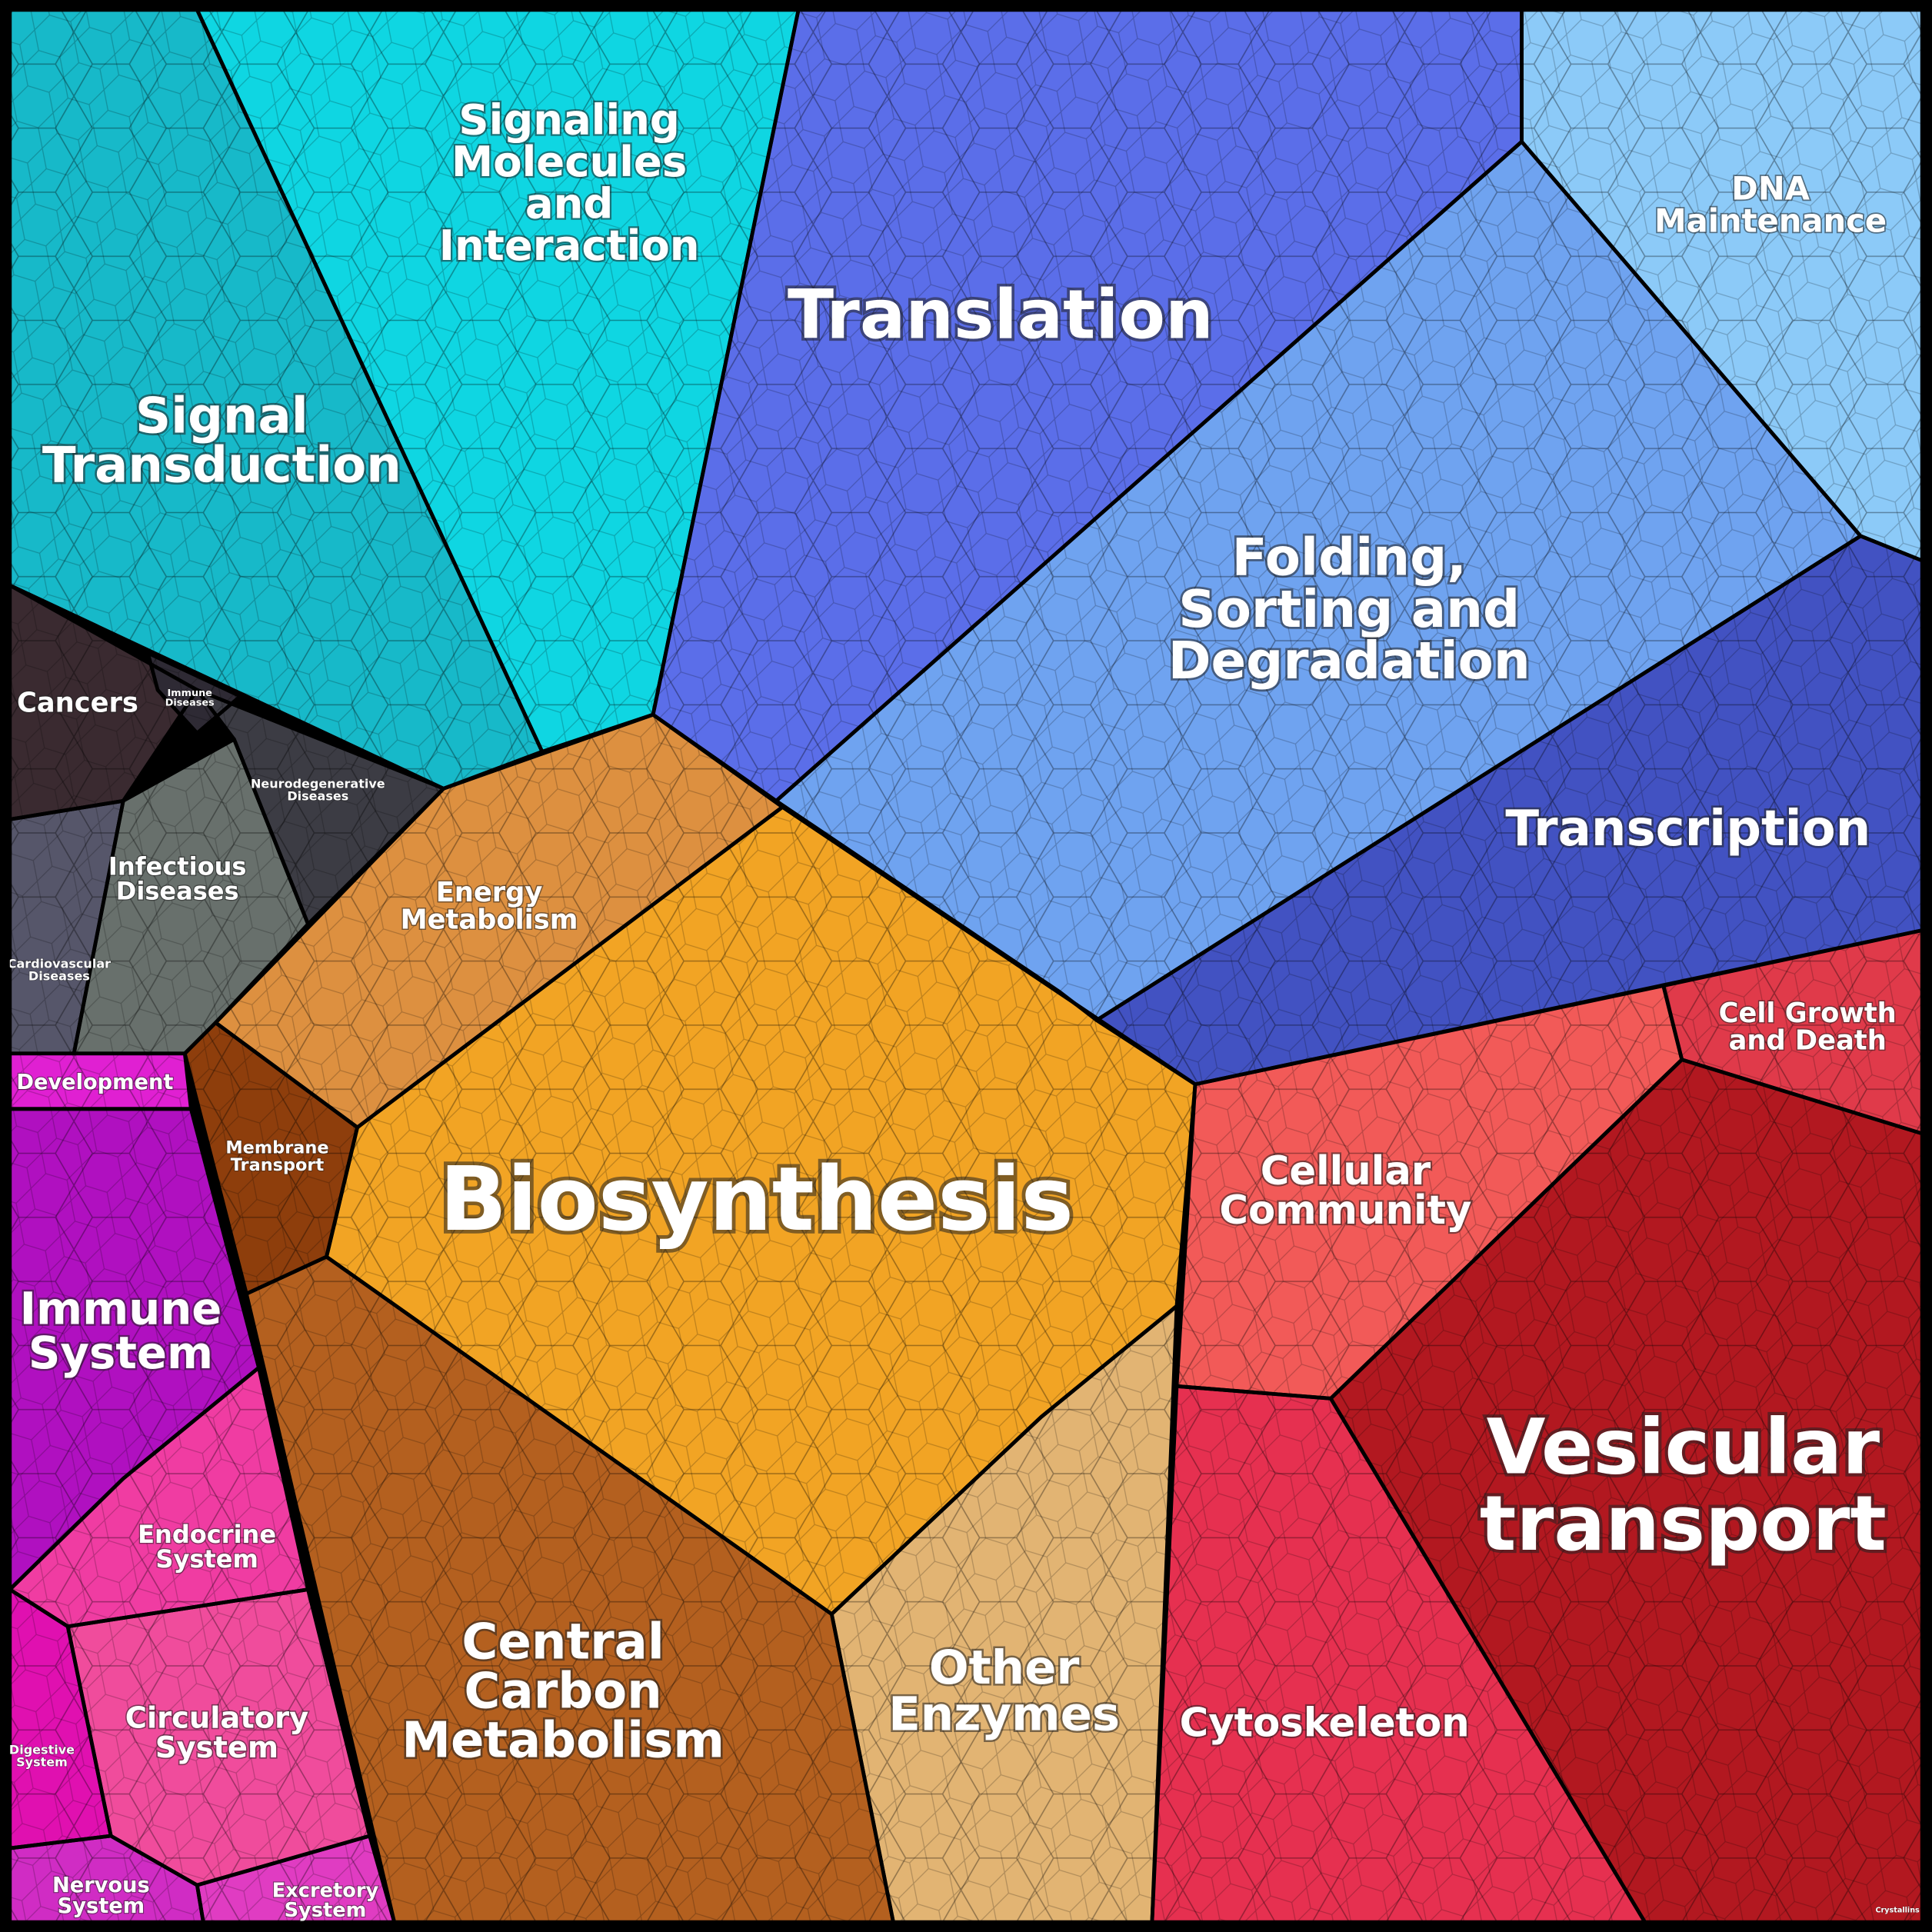  I want to click on label-line: Cellular, so click(1346, 1171).